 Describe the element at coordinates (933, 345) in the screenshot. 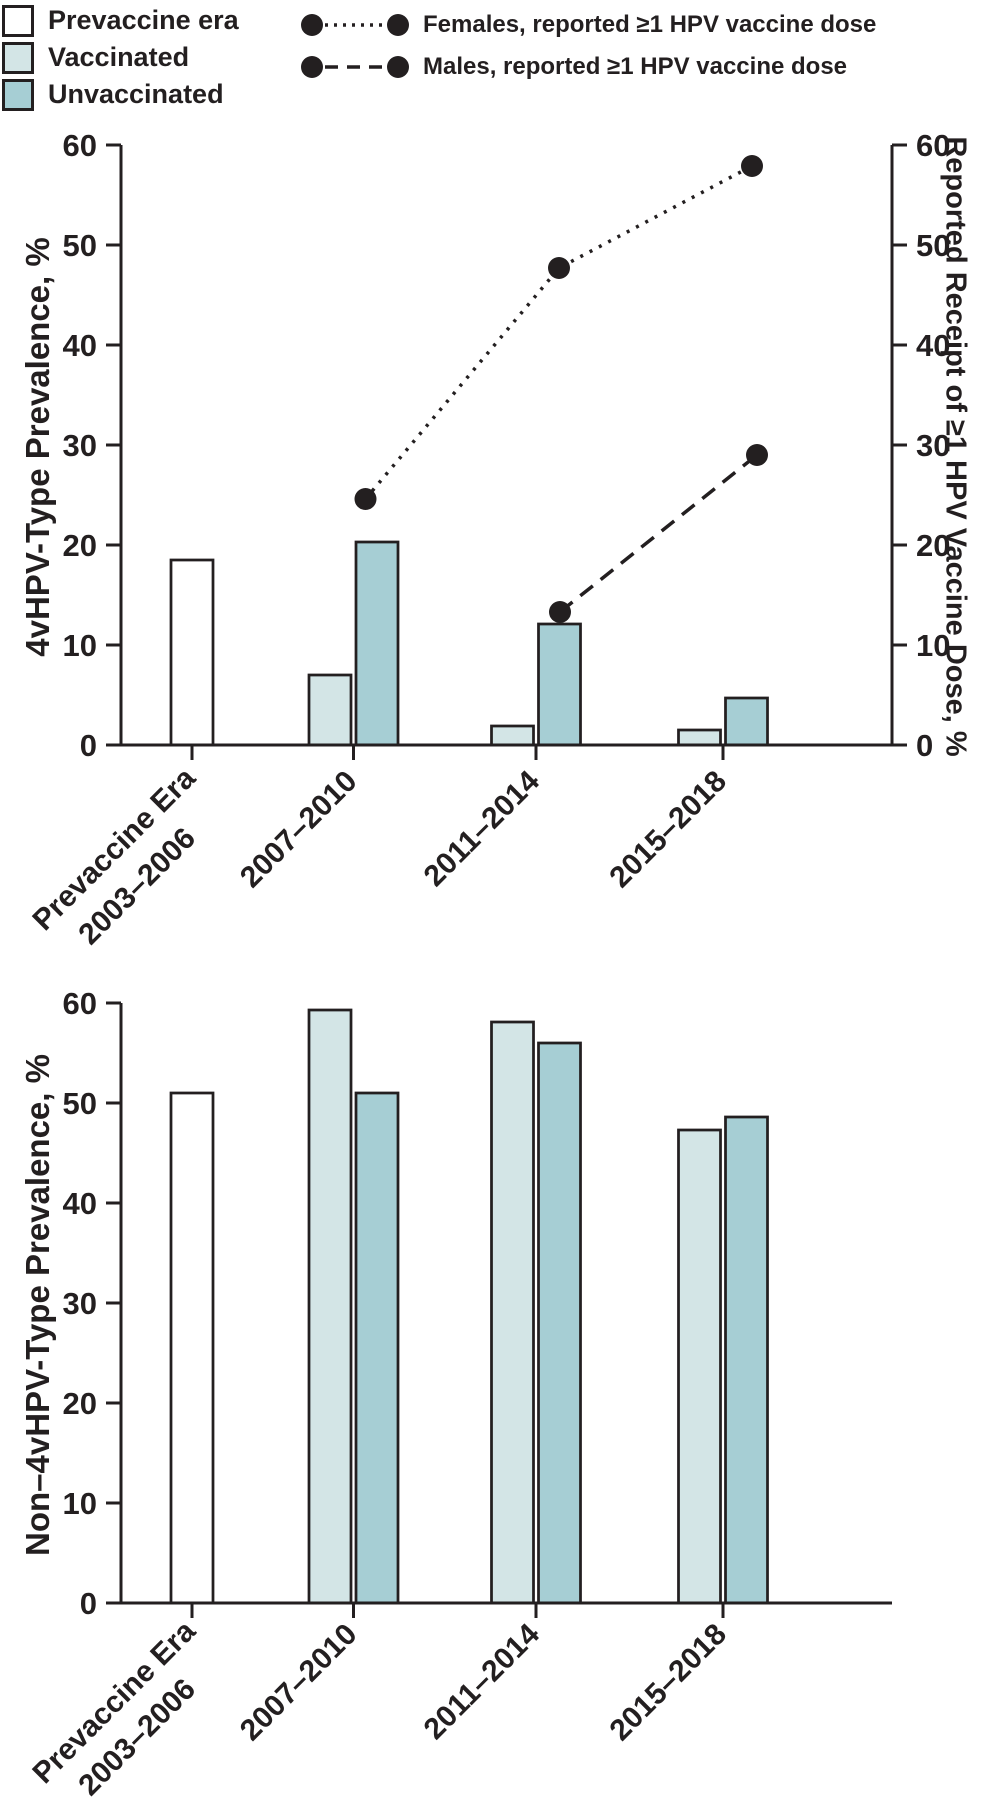

I see `right-y-axis-tick-label: 40` at that location.